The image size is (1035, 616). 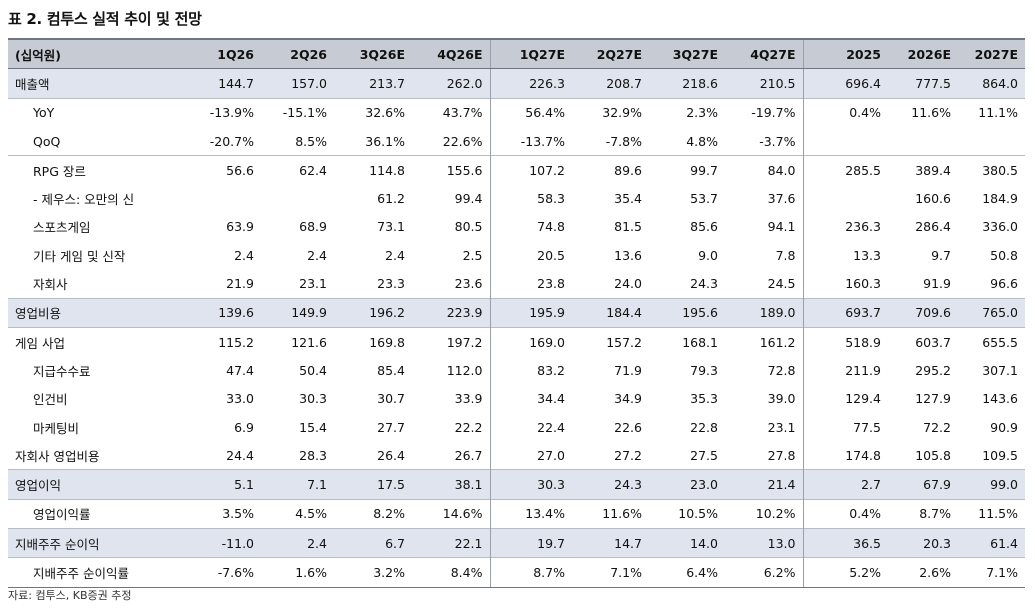 I want to click on table-cell: 99.0, so click(x=991, y=484).